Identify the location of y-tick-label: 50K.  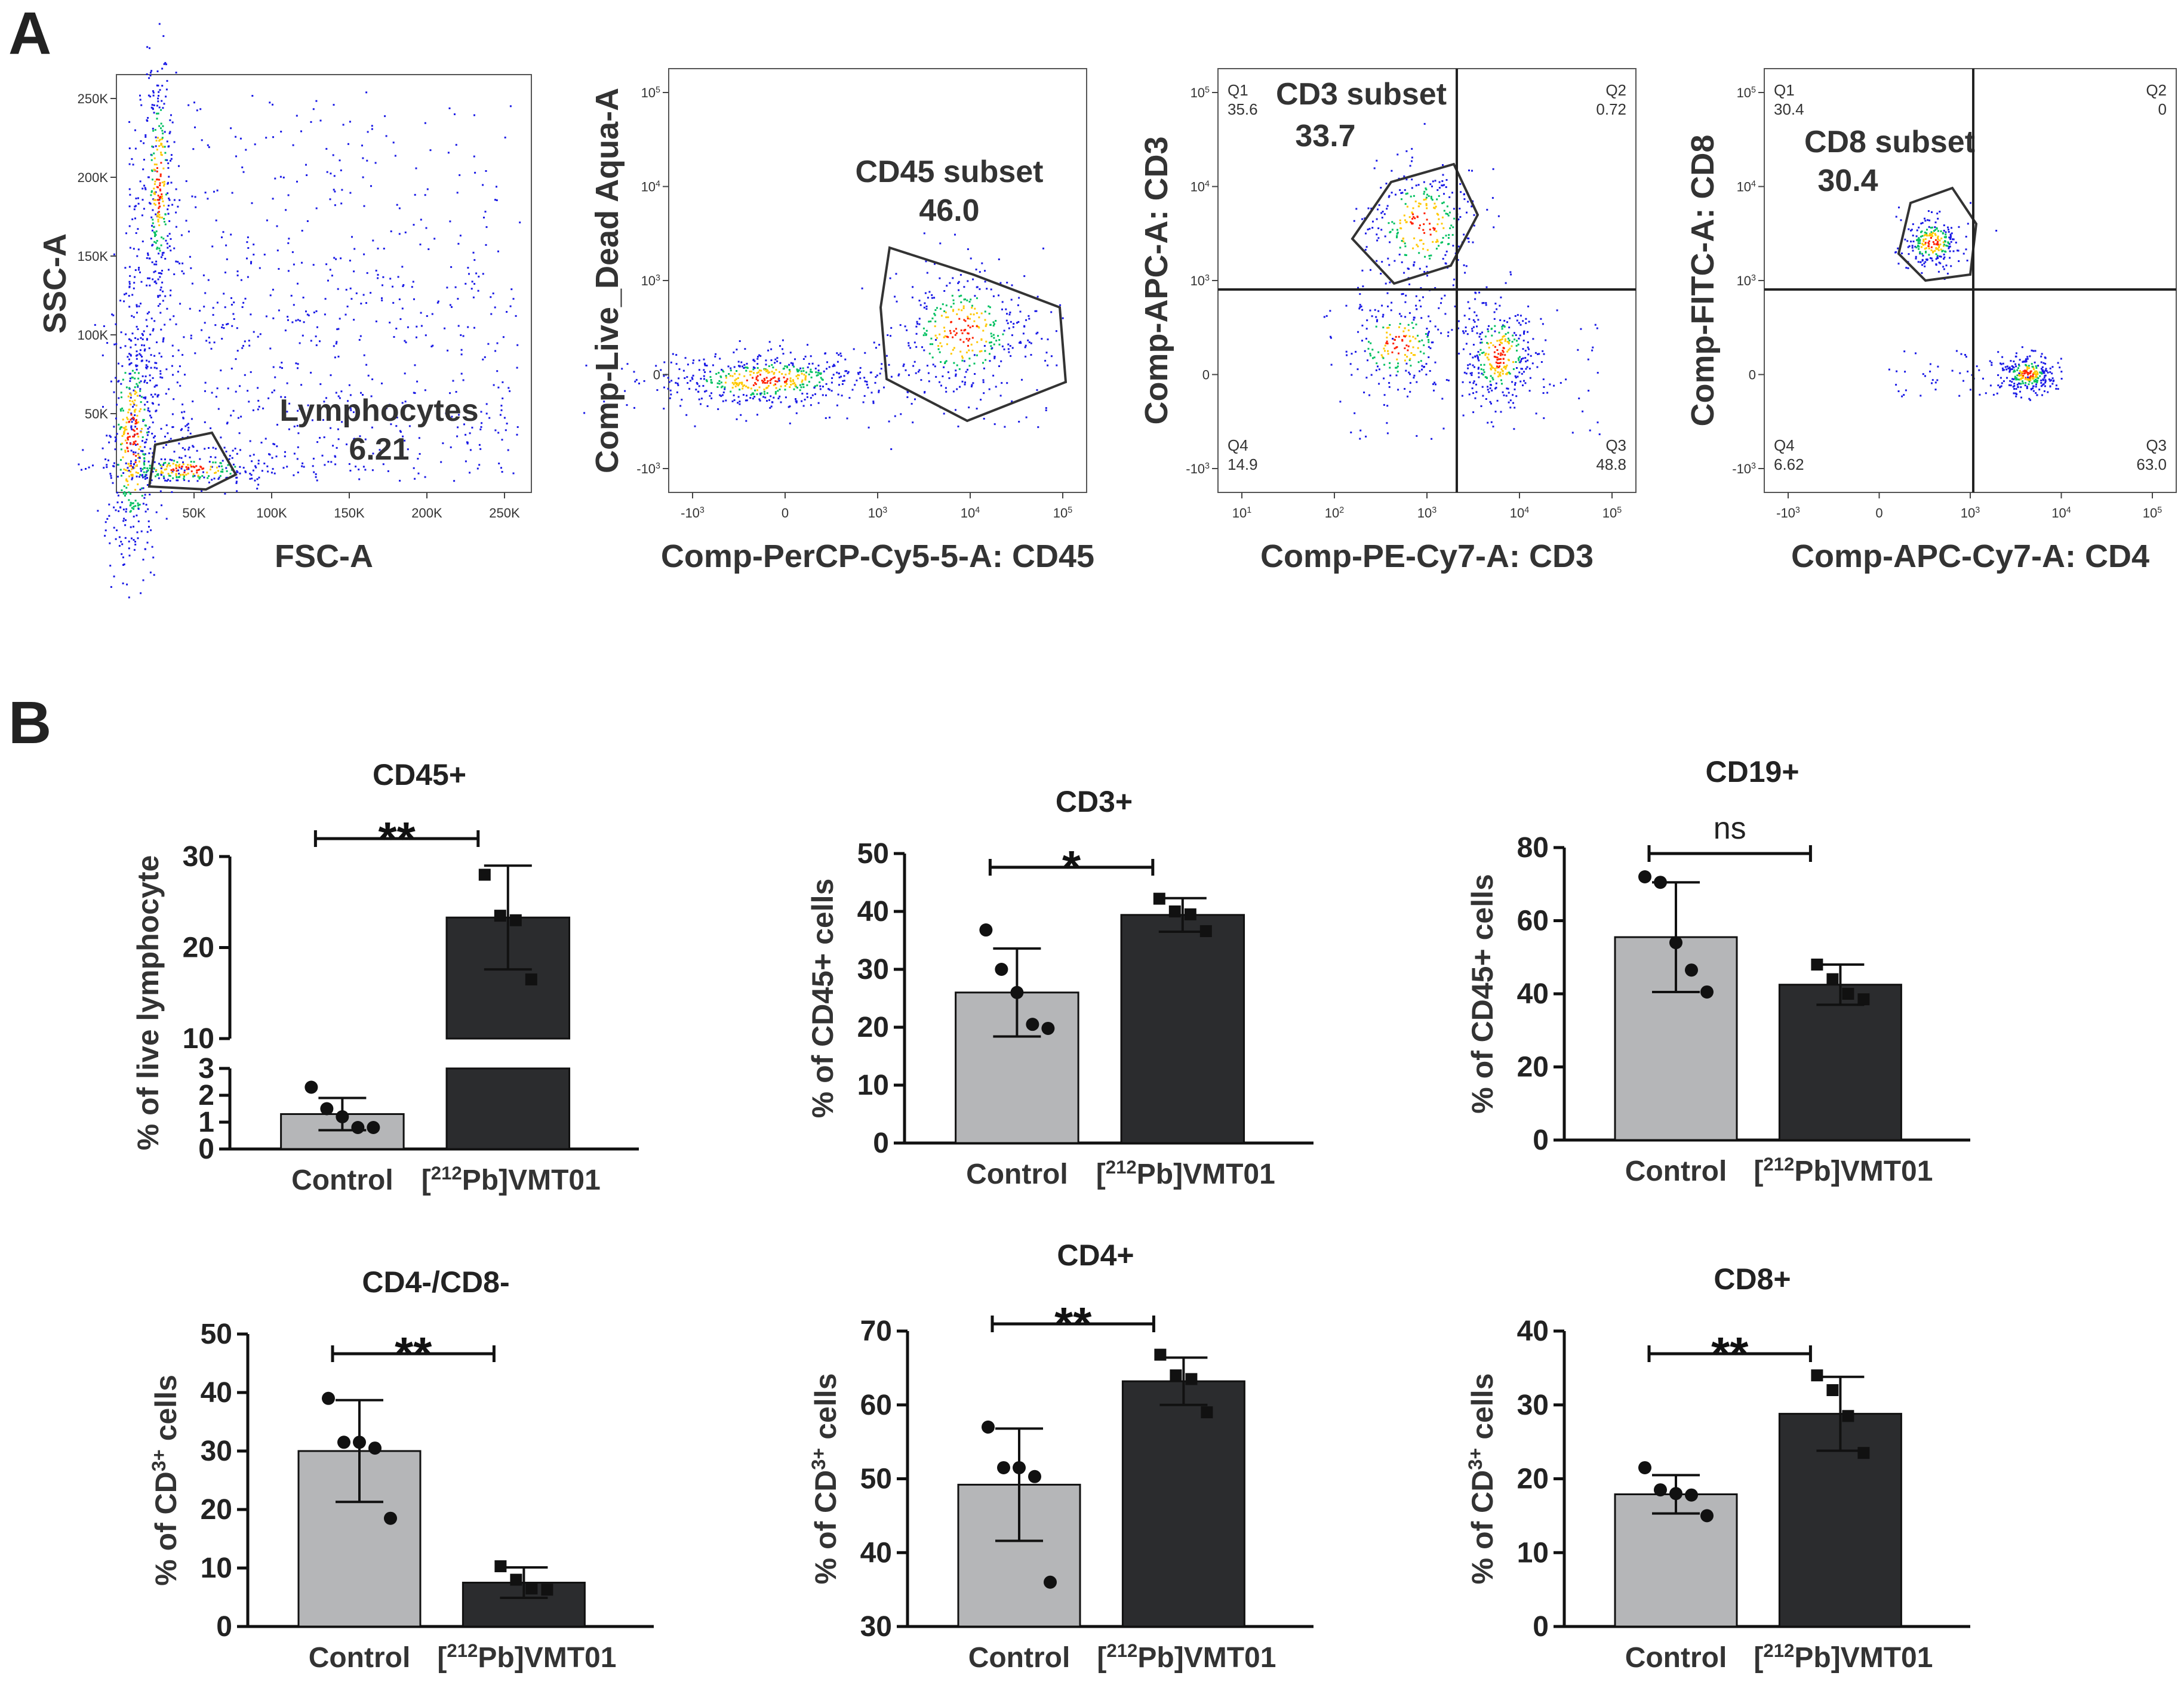
(96, 413).